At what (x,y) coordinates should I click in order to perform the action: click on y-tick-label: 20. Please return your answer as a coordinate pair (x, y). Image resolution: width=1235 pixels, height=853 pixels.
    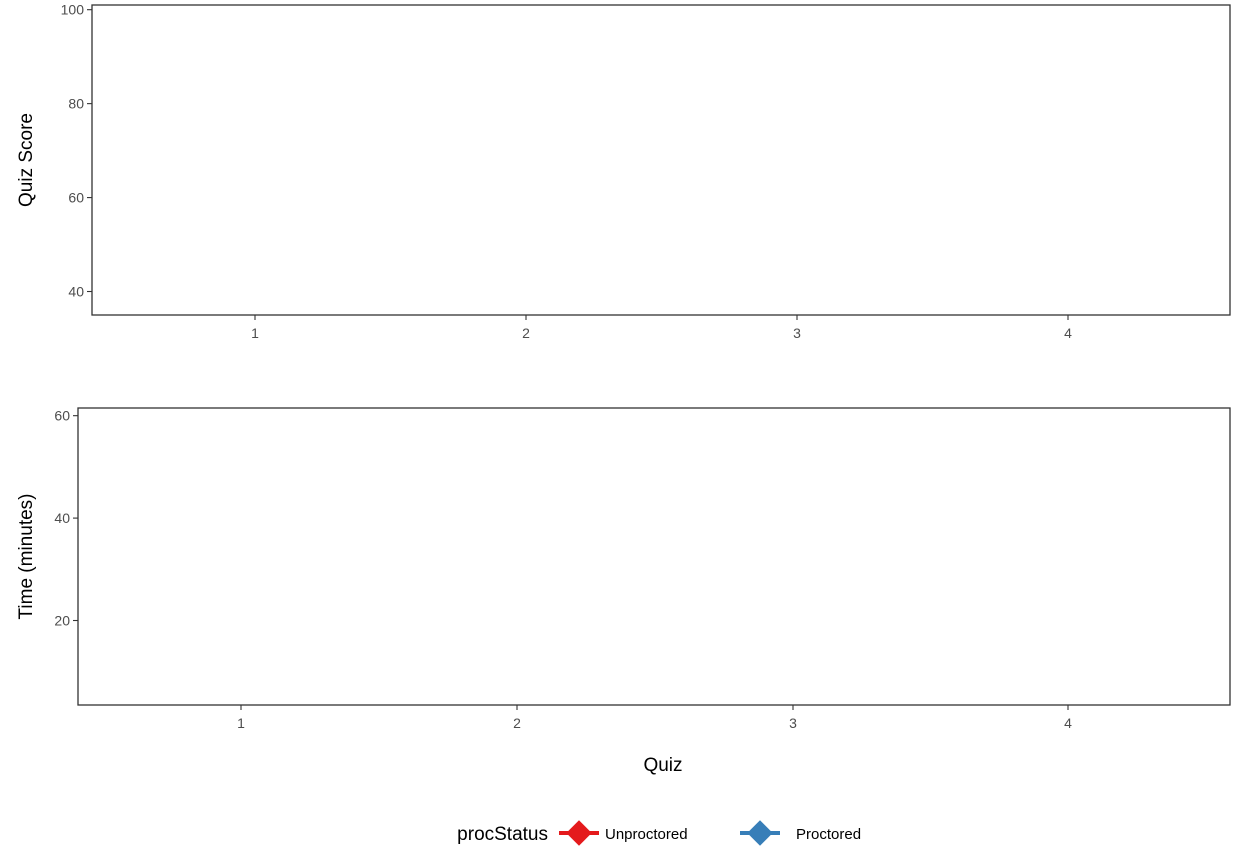
    Looking at the image, I should click on (62, 621).